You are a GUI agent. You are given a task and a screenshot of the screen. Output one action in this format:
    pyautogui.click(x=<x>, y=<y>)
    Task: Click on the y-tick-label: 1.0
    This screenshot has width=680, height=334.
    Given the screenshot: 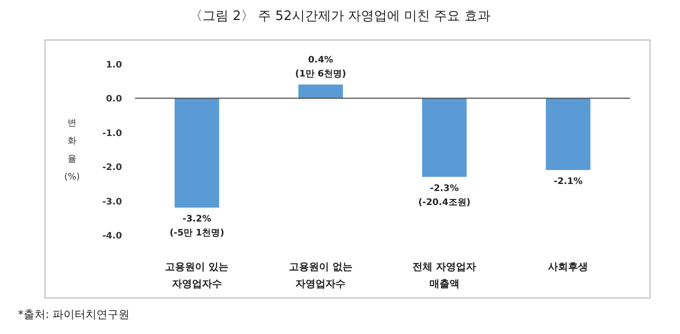 What is the action you would take?
    pyautogui.click(x=114, y=65)
    